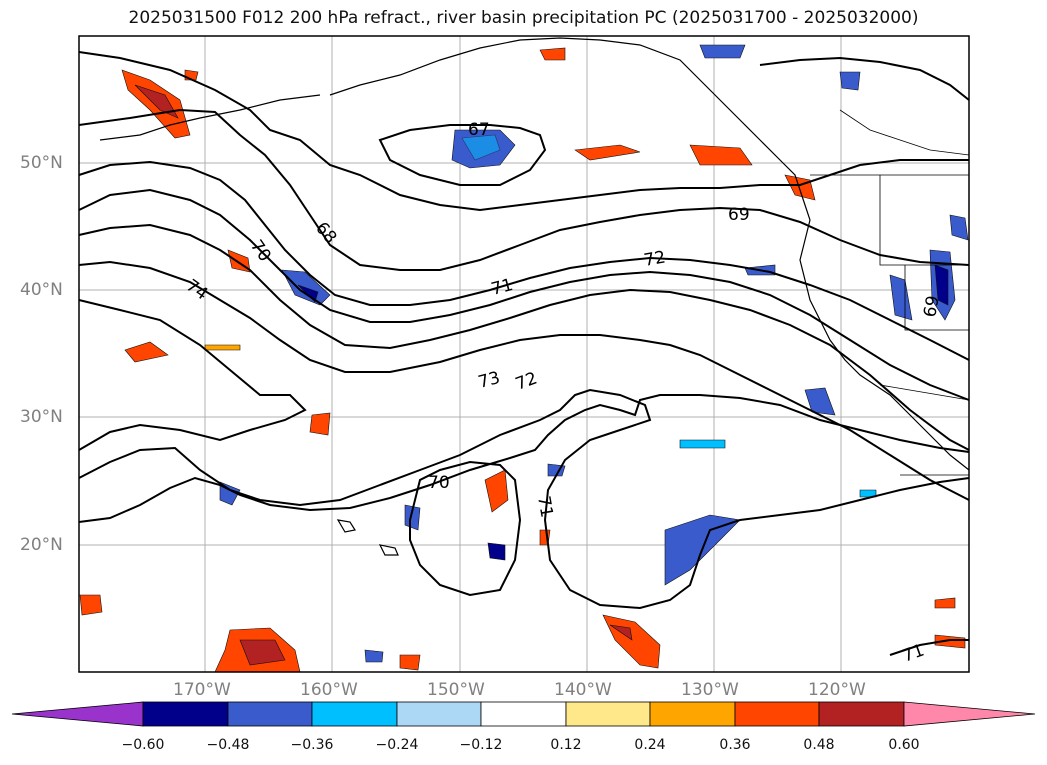 This screenshot has width=1047, height=765. What do you see at coordinates (654, 258) in the screenshot?
I see `contour-label: 72` at bounding box center [654, 258].